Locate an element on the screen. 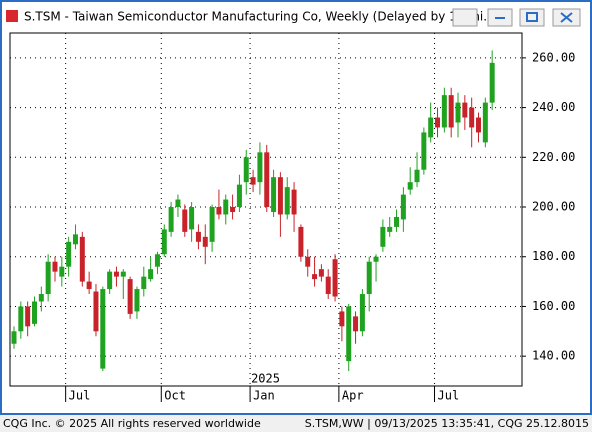 This screenshot has height=436, width=592. x-tick-label: Jan is located at coordinates (264, 396).